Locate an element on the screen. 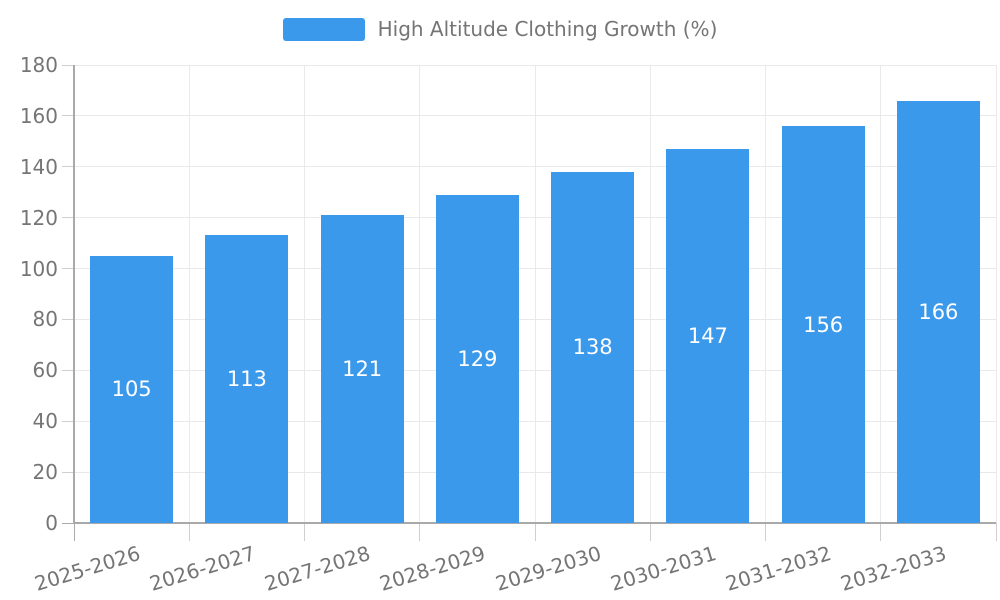 Image resolution: width=1000 pixels, height=600 pixels. y-axis-label: 20 is located at coordinates (45, 472).